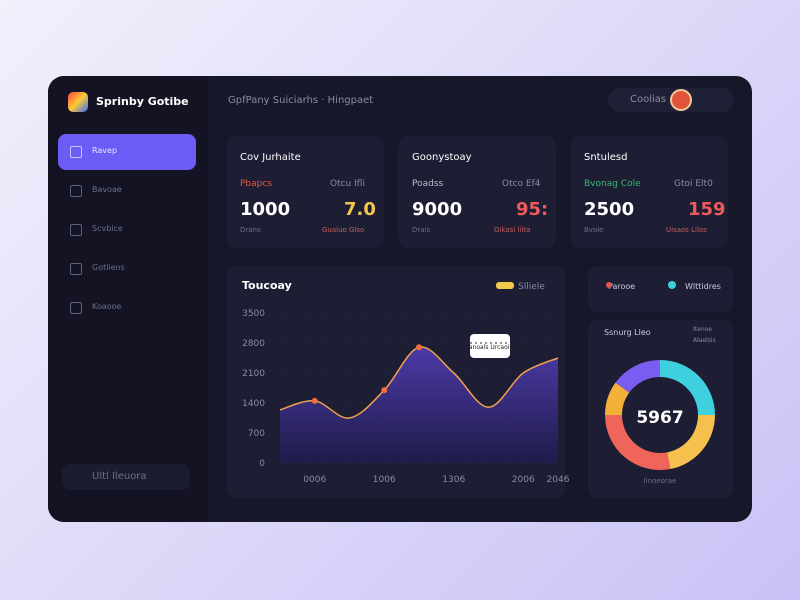 Image resolution: width=800 pixels, height=600 pixels. Describe the element at coordinates (523, 480) in the screenshot. I see `x-tick-label: 2006` at that location.